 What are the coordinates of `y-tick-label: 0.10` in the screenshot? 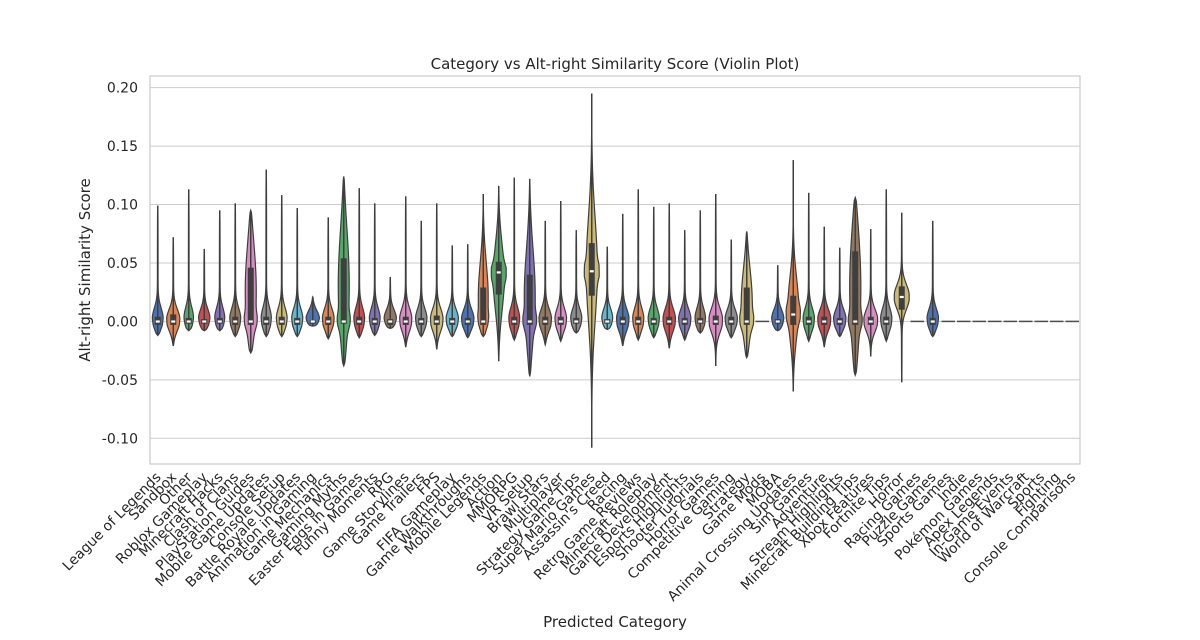 It's located at (122, 206).